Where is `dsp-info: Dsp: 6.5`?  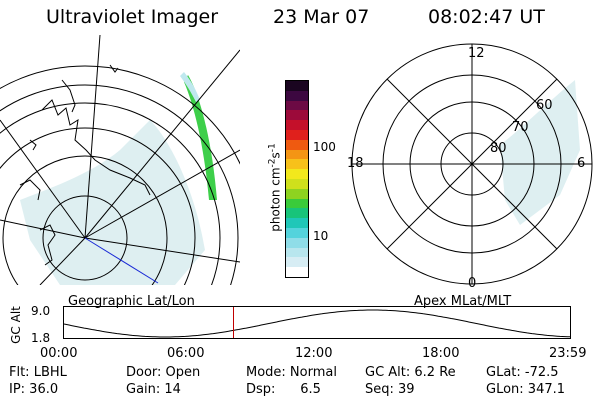 dsp-info: Dsp: 6.5 is located at coordinates (283, 389).